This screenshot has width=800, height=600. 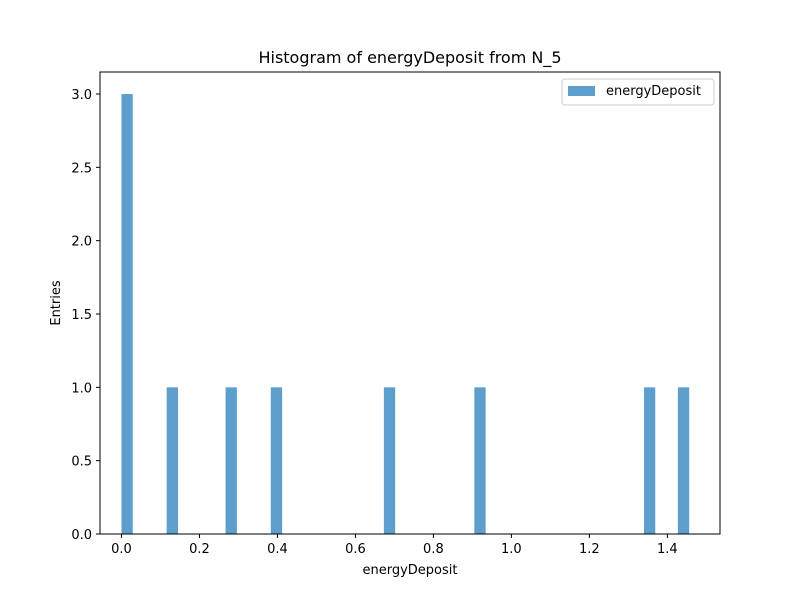 I want to click on y-axis-ticks: 0.0 0.5 1.0 1.5 2.0 2.5 3.0, so click(x=85, y=315).